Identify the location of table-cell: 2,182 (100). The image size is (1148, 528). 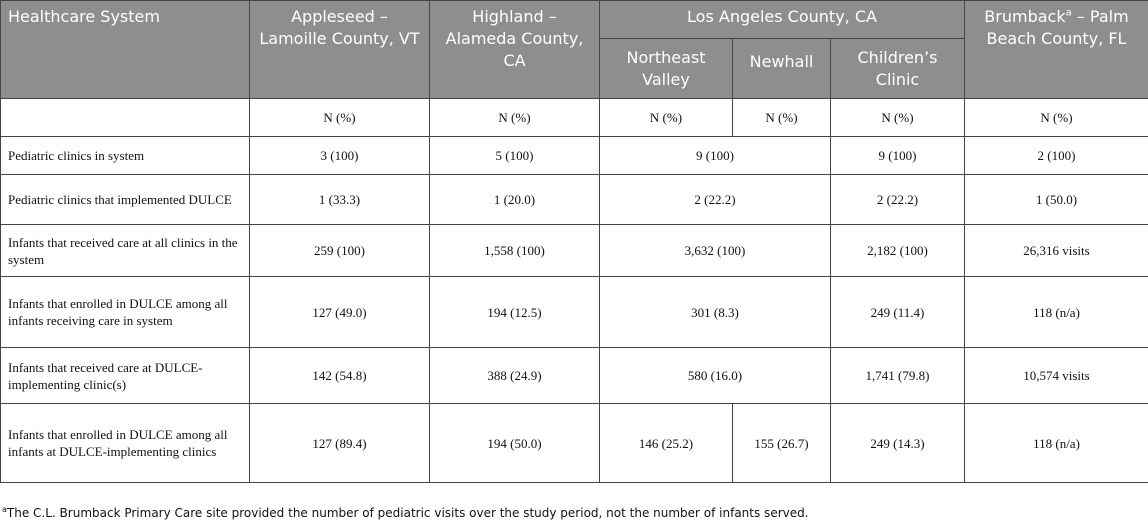
(897, 250).